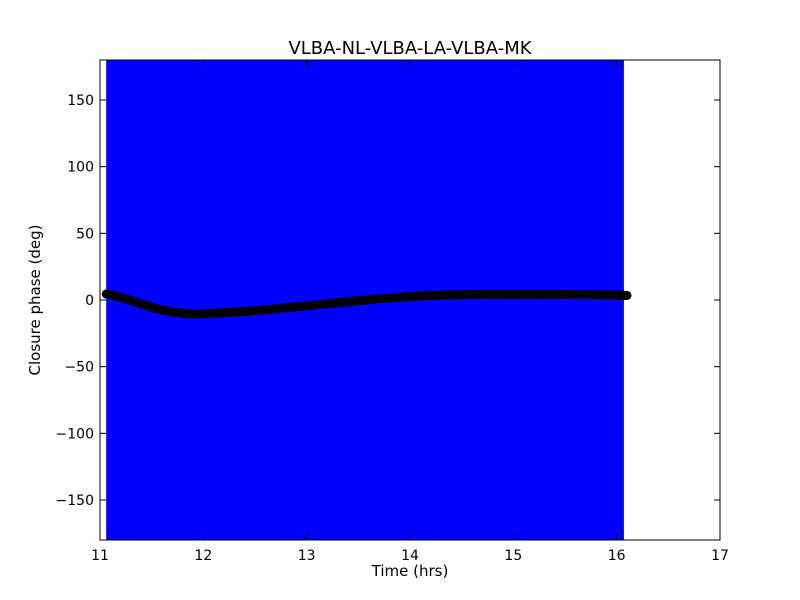  What do you see at coordinates (410, 556) in the screenshot?
I see `x-tick-label: 14` at bounding box center [410, 556].